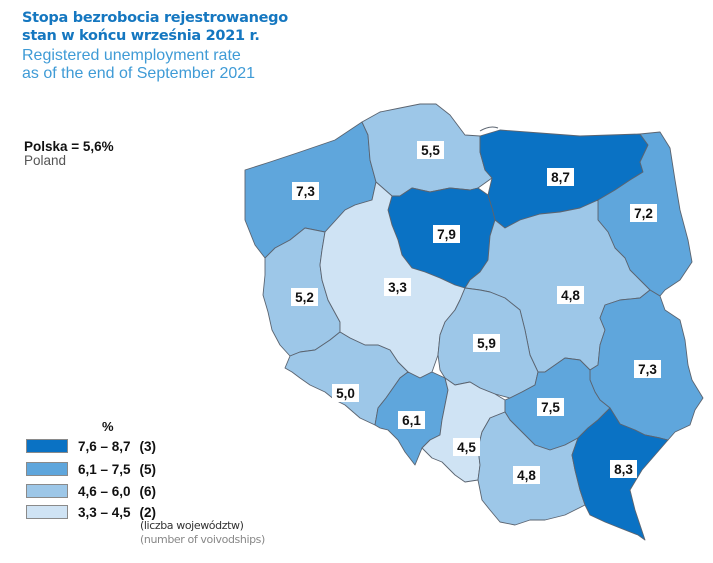 The height and width of the screenshot is (563, 713). I want to click on legend-item-class-2: 6,1 – 7,5 (5), so click(91, 469).